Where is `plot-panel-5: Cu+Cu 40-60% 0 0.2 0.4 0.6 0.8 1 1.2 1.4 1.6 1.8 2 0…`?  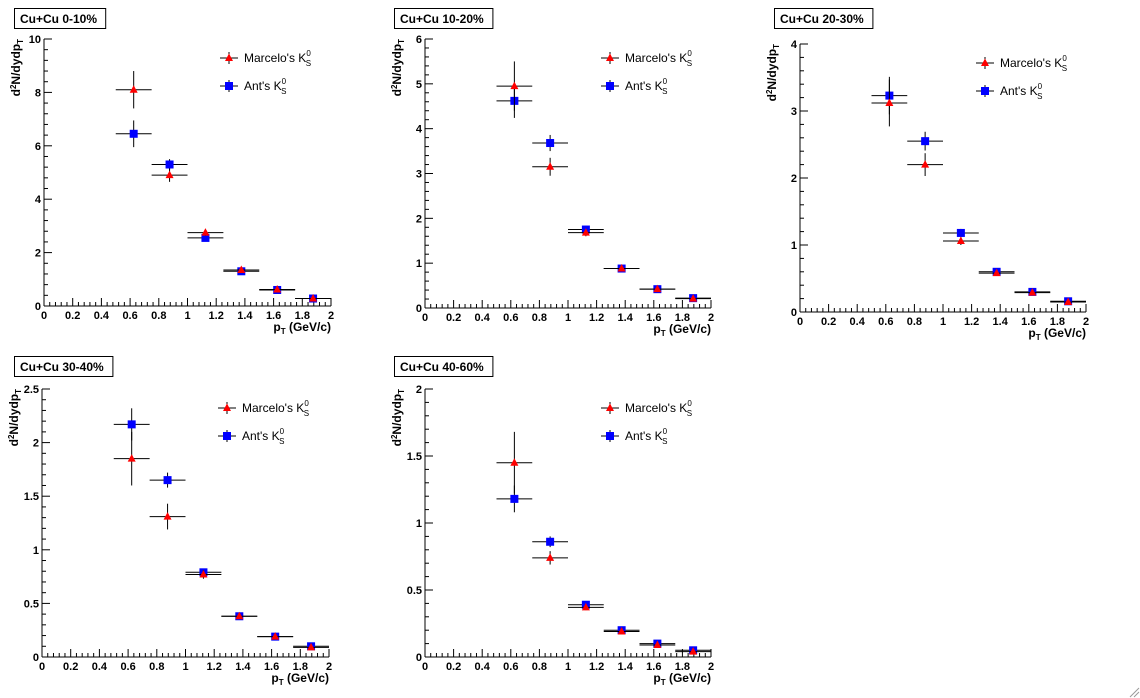 plot-panel-5: Cu+Cu 40-60% 0 0.2 0.4 0.6 0.8 1 1.2 1.4 1.6 1.8 2 0… is located at coordinates (552, 521).